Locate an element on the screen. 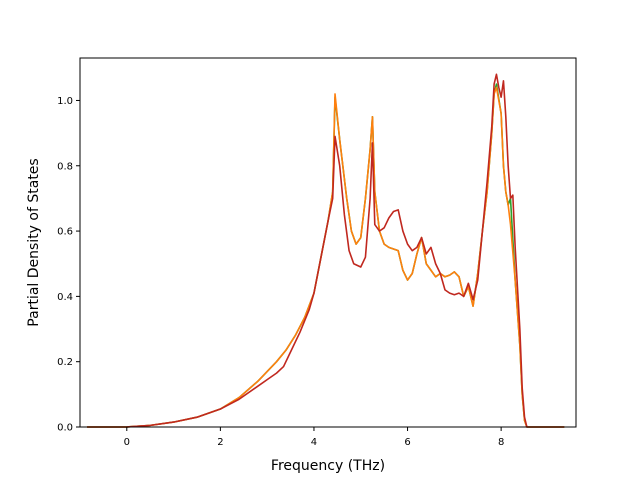 The image size is (640, 480). x-ticks: 0 2 4 6 8 is located at coordinates (314, 437).